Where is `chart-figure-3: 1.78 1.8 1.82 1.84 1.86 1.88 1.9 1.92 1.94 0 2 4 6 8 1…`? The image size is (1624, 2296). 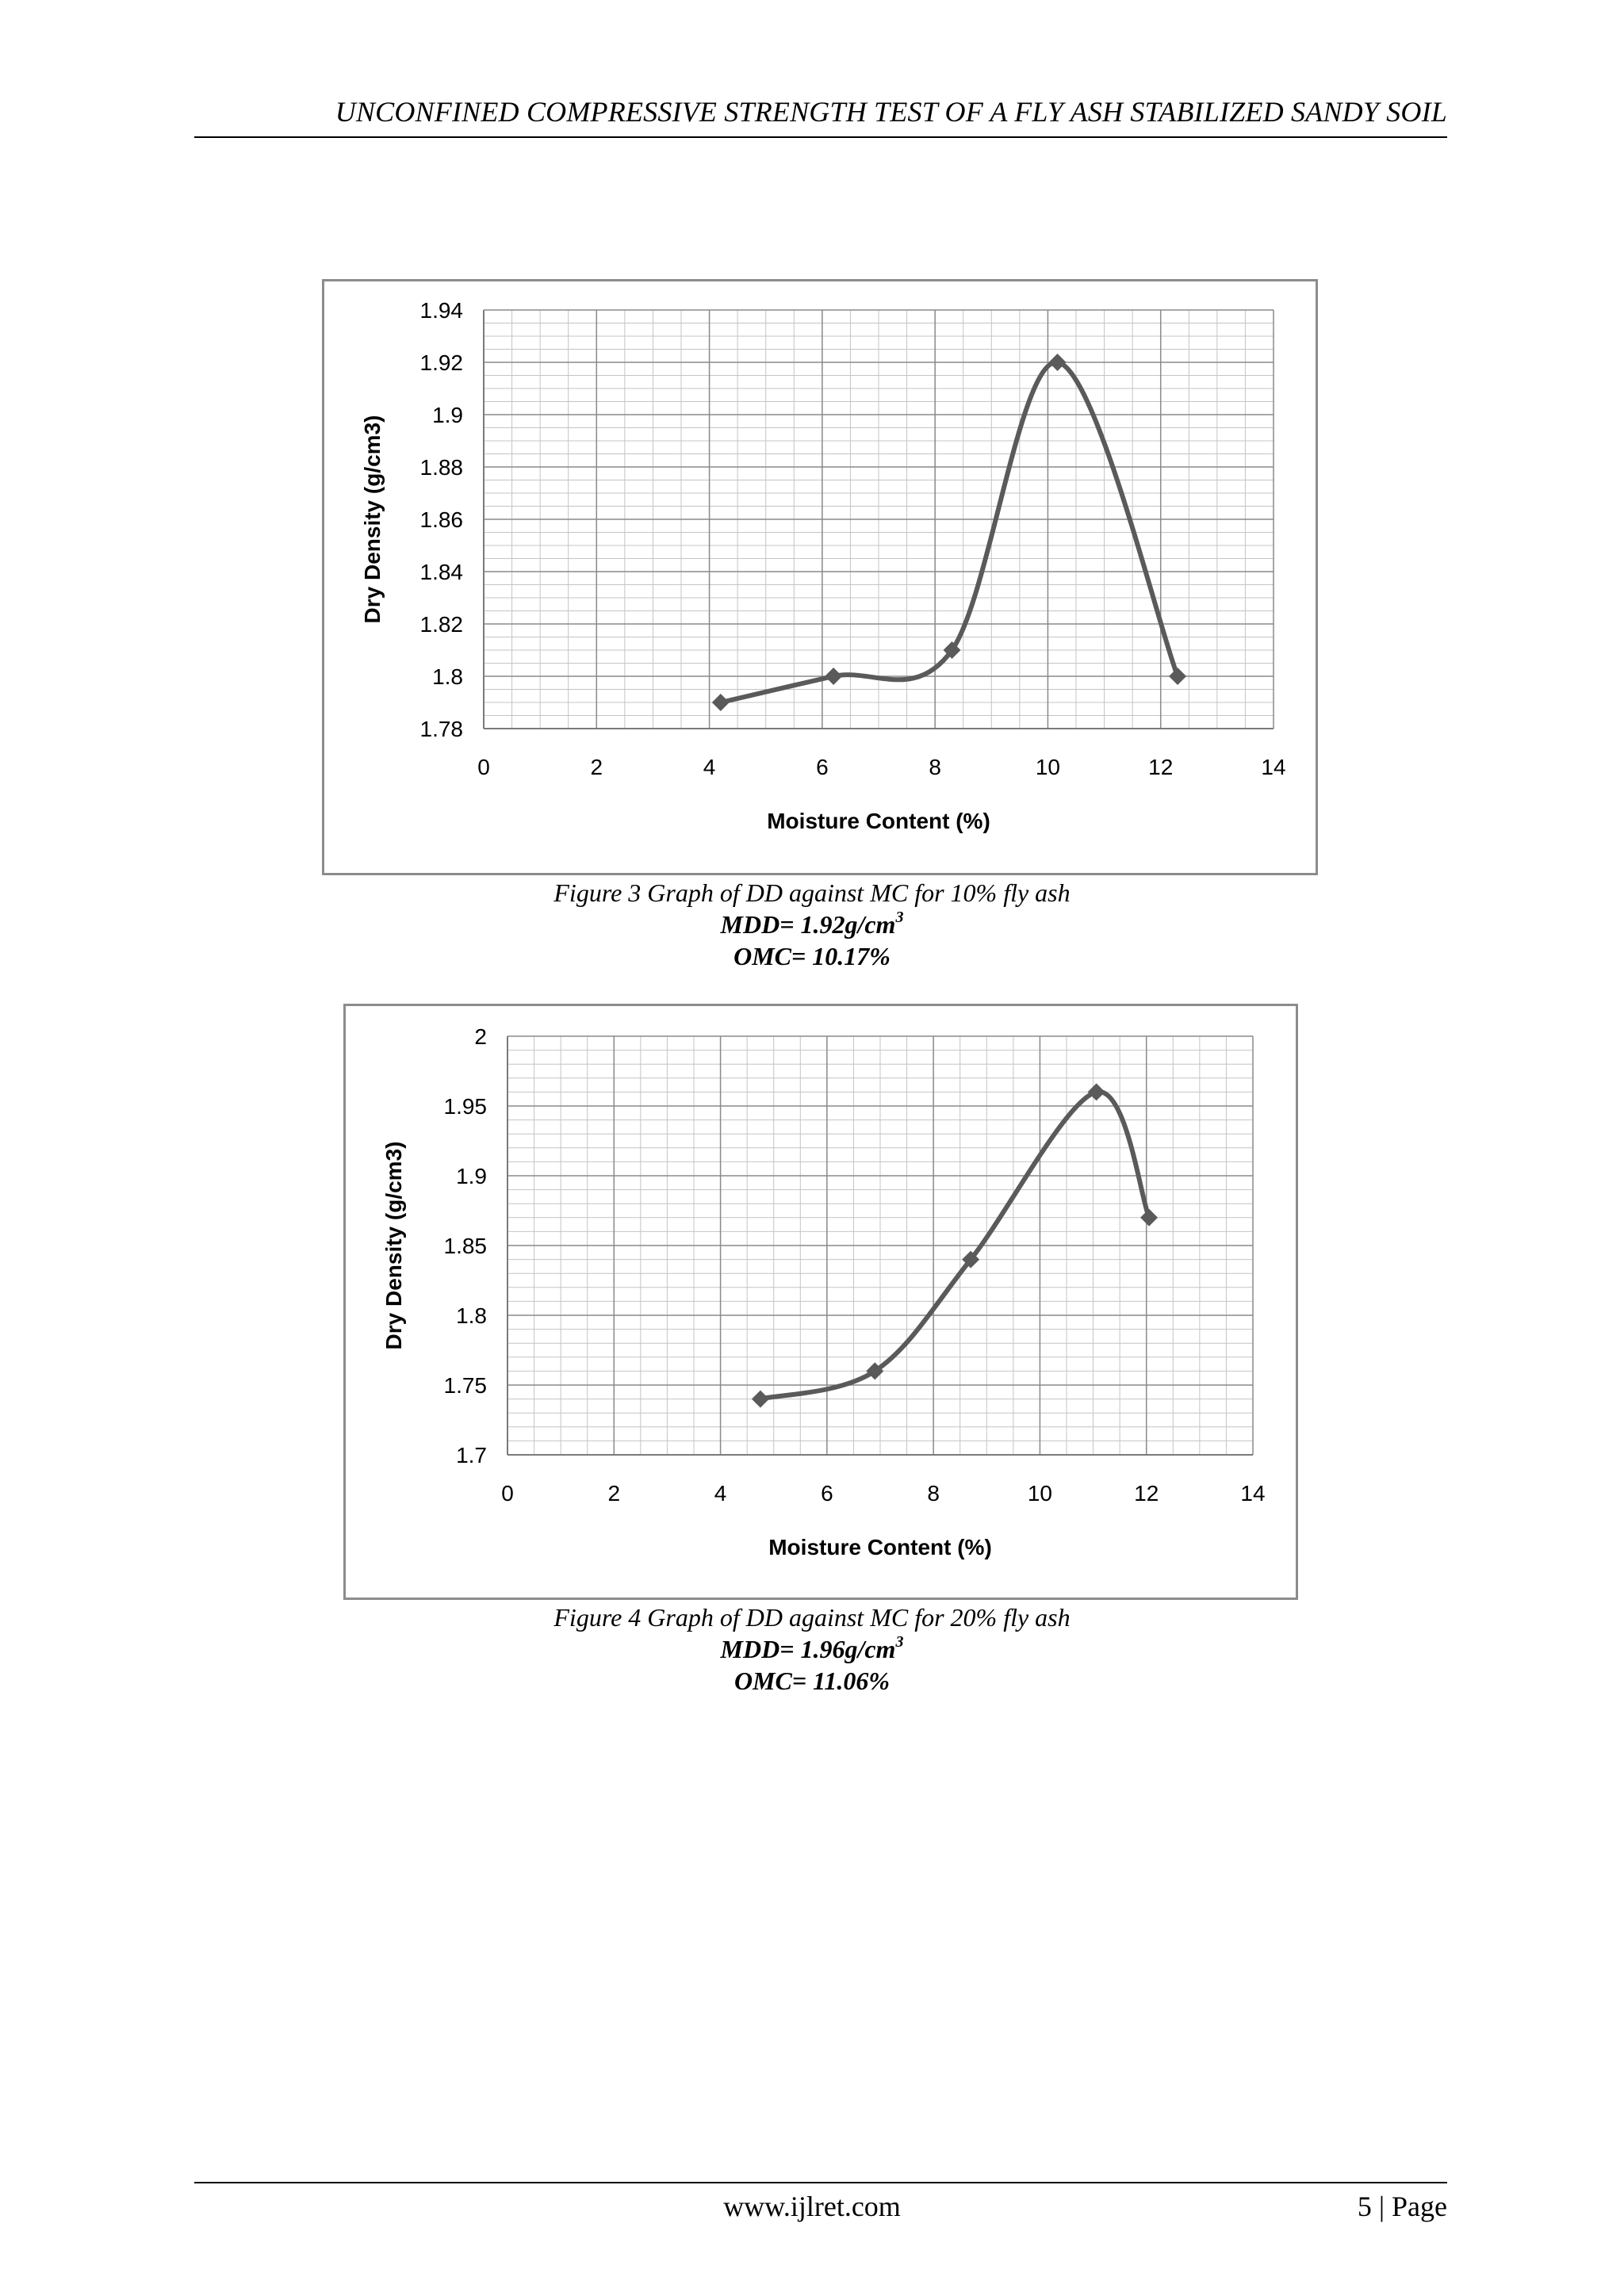
chart-figure-3: 1.78 1.8 1.82 1.84 1.86 1.88 1.9 1.92 1.94 0 2 4 6 8 1… is located at coordinates (823, 565).